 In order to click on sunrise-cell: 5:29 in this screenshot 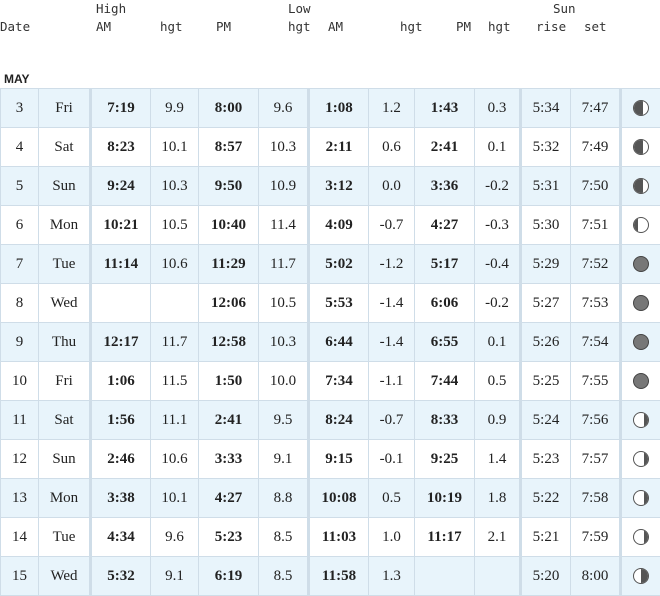, I will do `click(546, 264)`.